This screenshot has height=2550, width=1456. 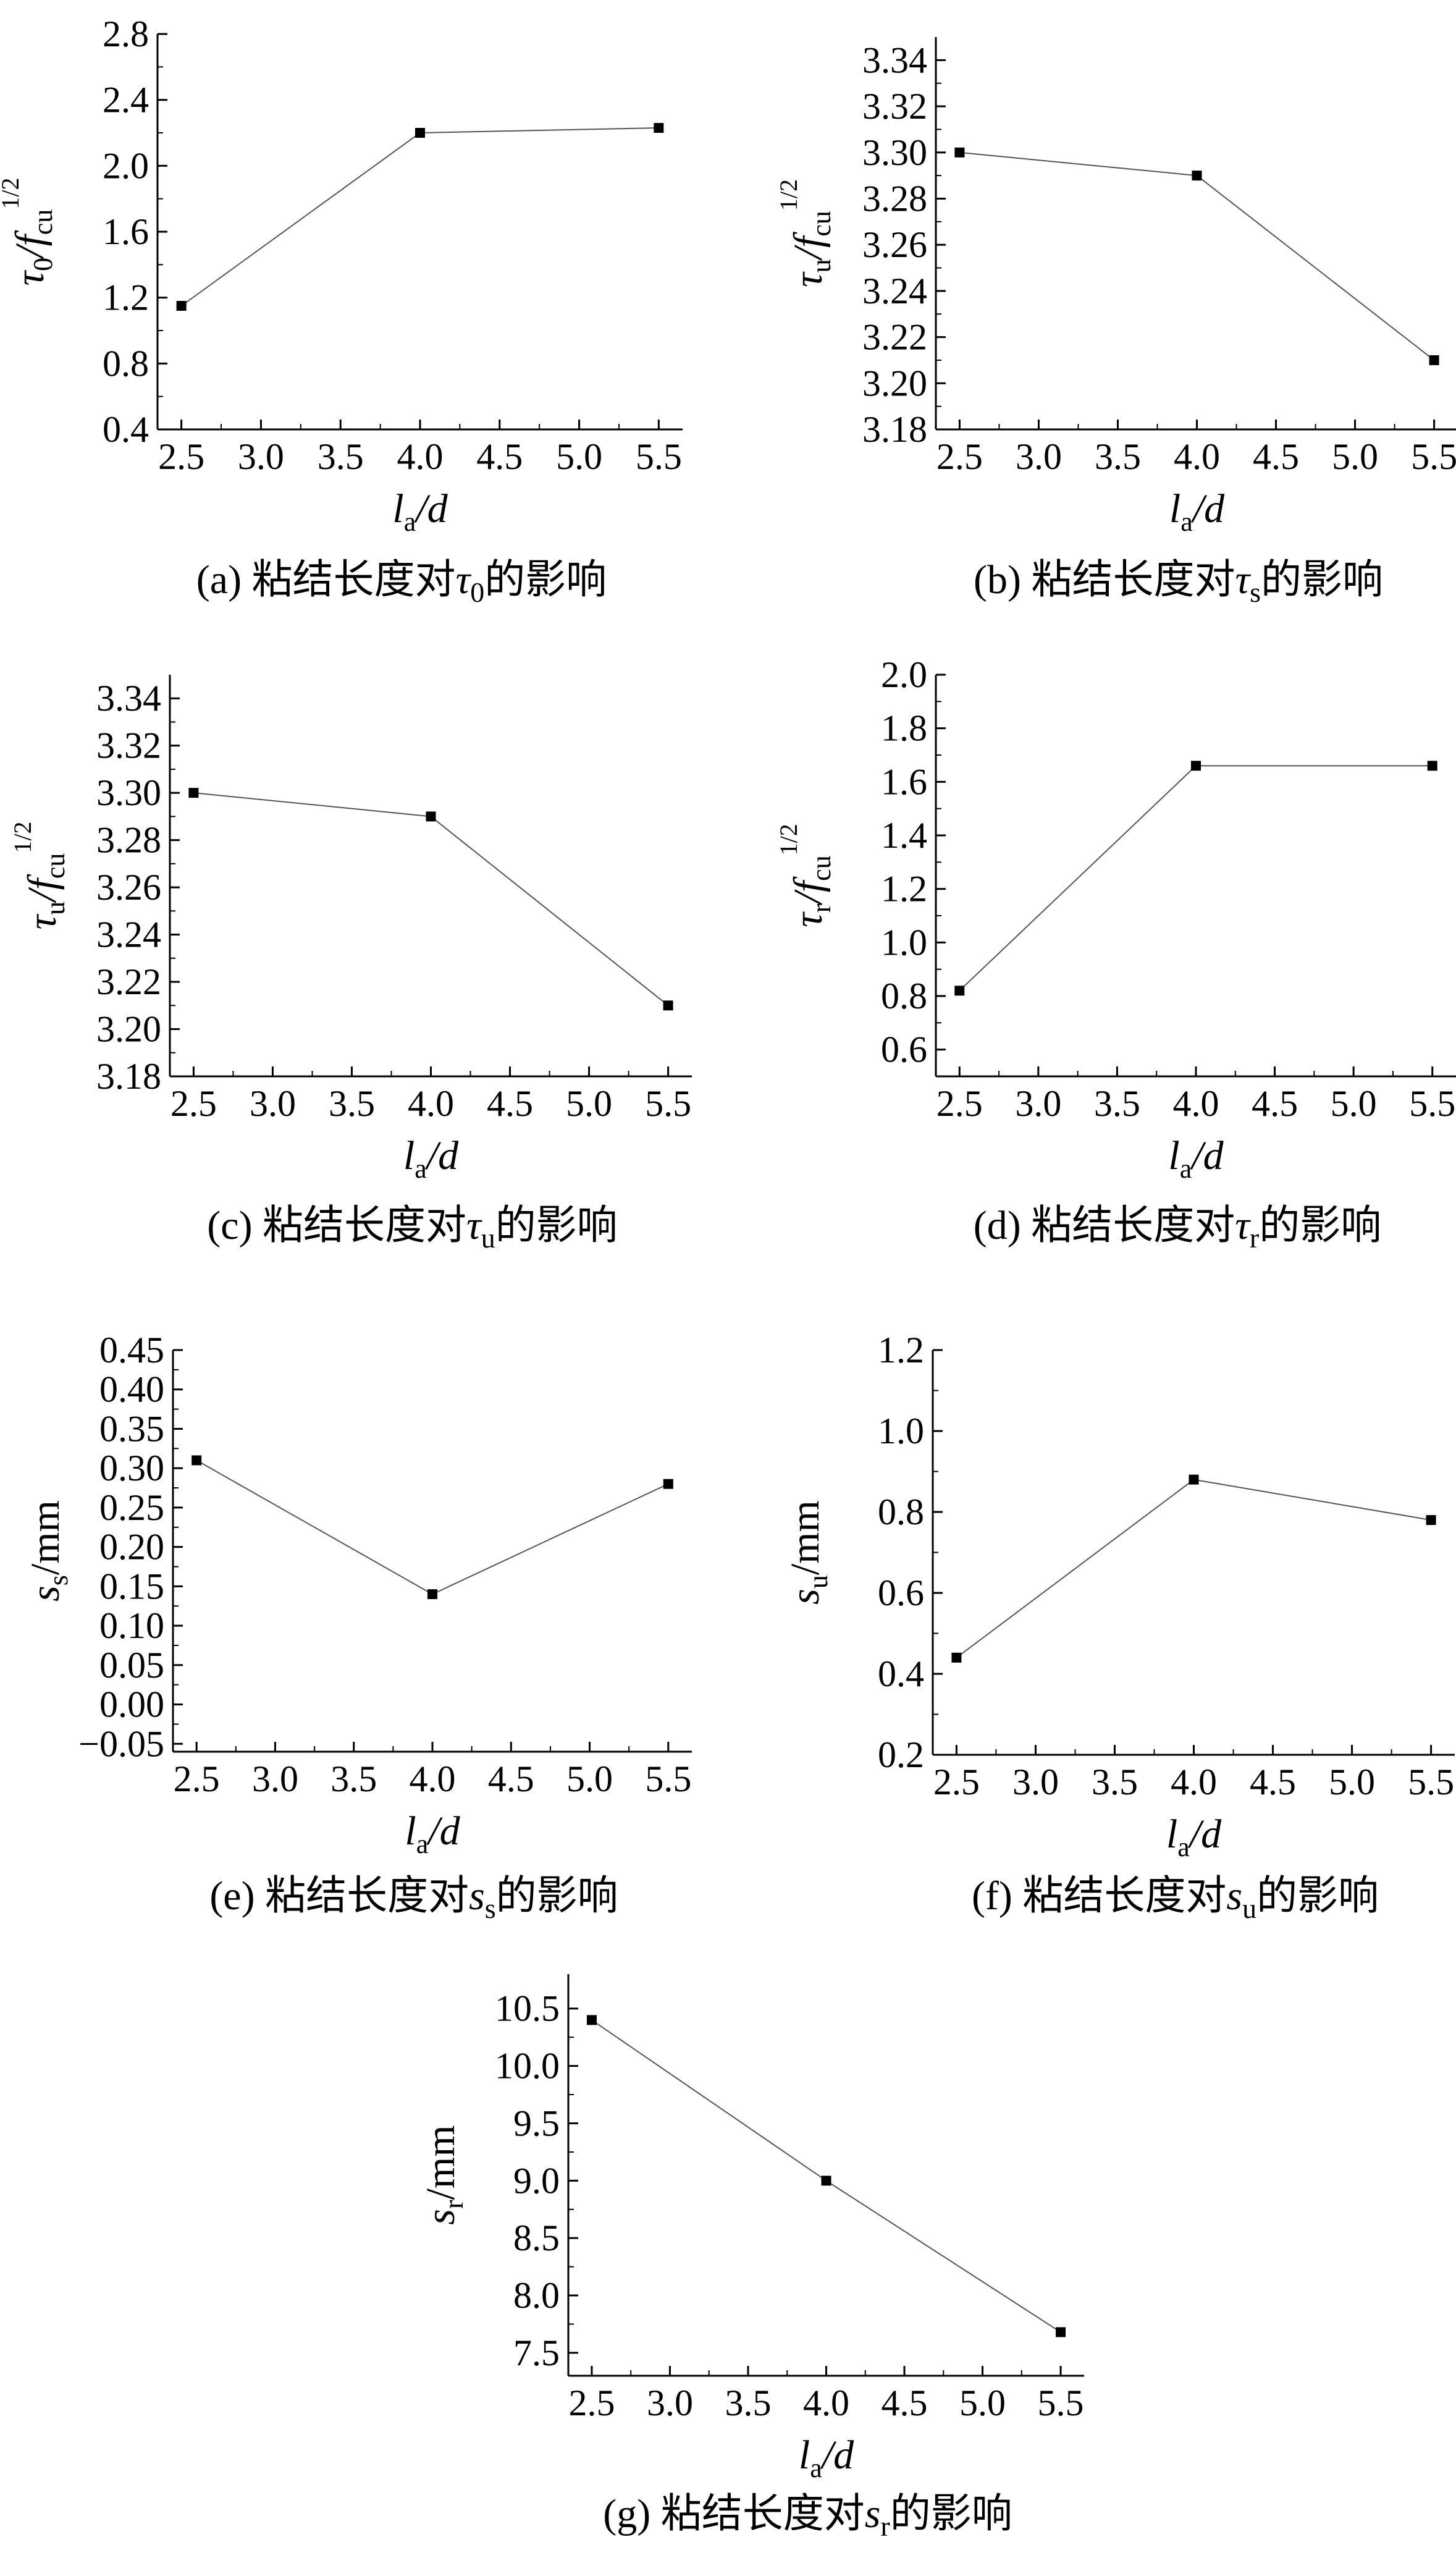 What do you see at coordinates (131, 1547) in the screenshot?
I see `y-tick-label: 0.20` at bounding box center [131, 1547].